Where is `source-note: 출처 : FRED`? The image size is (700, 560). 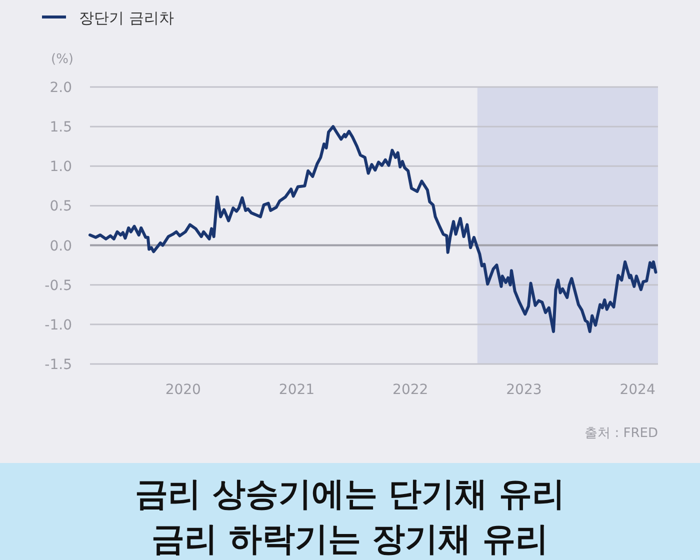
source-note: 출처 : FRED is located at coordinates (621, 433).